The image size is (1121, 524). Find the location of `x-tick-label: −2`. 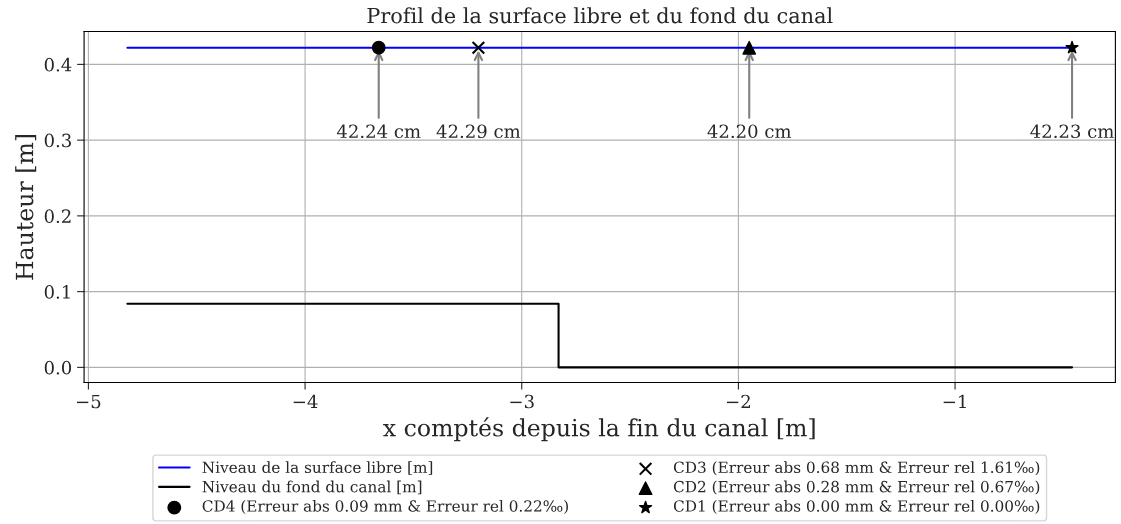

x-tick-label: −2 is located at coordinates (738, 401).